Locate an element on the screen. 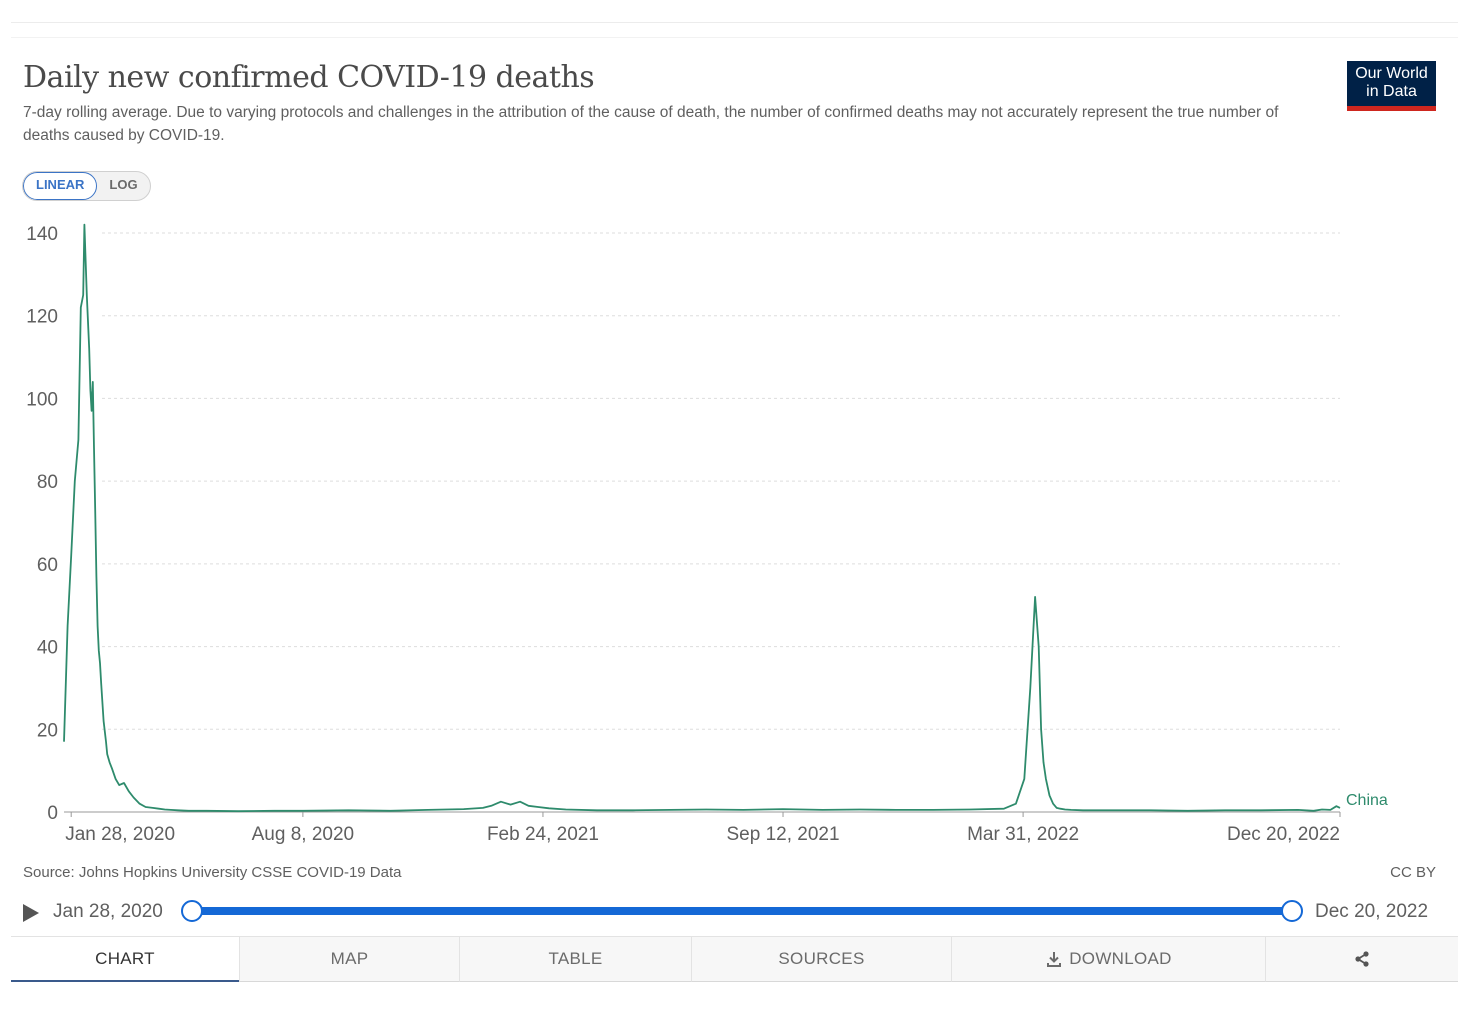  tab-share is located at coordinates (1361, 959).